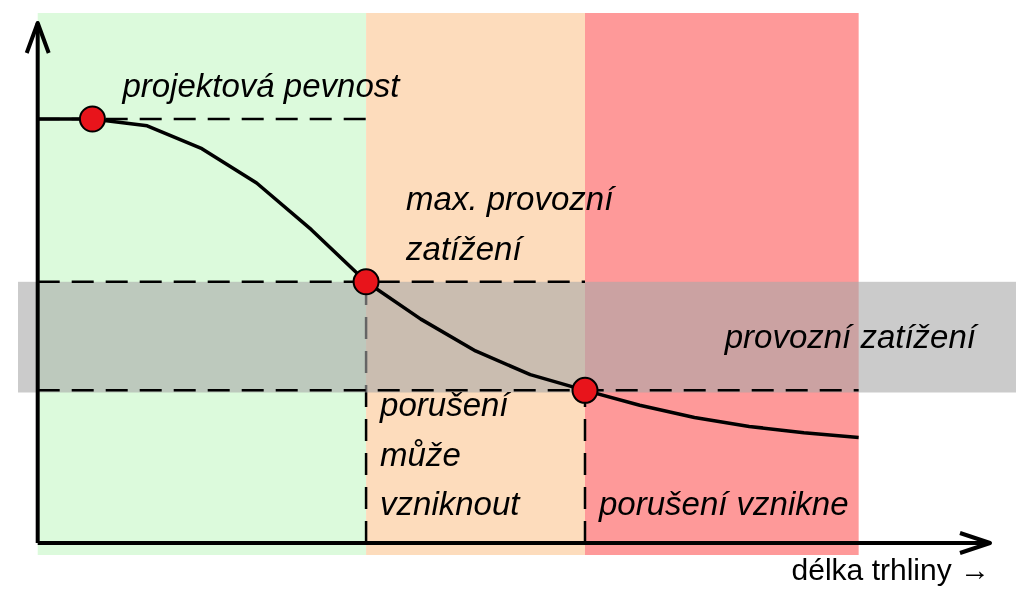 Image resolution: width=1024 pixels, height=593 pixels. I want to click on band-label: provozní zatížení, so click(851, 337).